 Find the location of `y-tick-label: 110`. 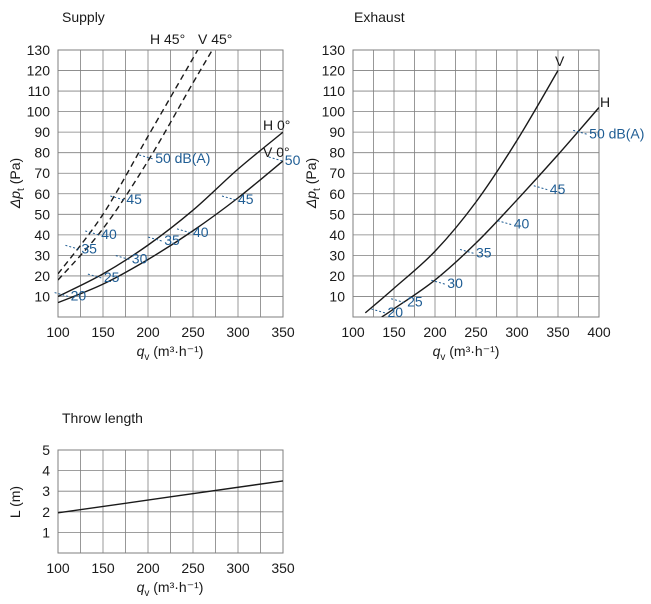

y-tick-label: 110 is located at coordinates (334, 91).